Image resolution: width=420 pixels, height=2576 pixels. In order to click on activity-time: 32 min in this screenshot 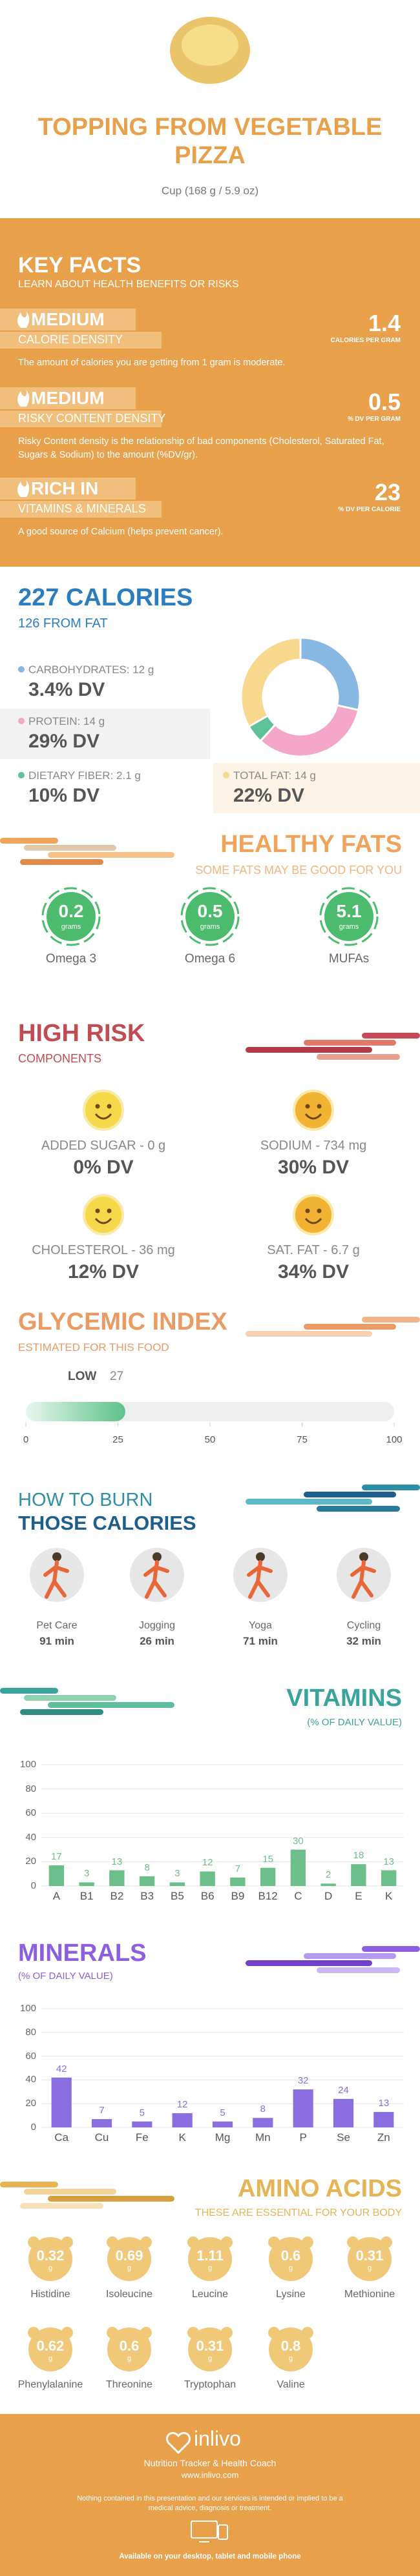, I will do `click(364, 1641)`.